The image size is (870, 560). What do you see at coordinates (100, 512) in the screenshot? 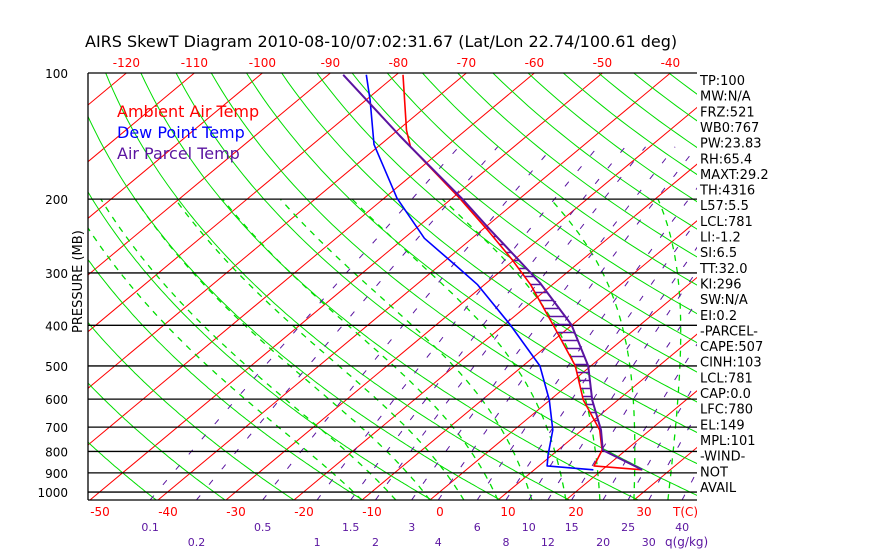
I see `bottom-temp-tick-label: -50` at bounding box center [100, 512].